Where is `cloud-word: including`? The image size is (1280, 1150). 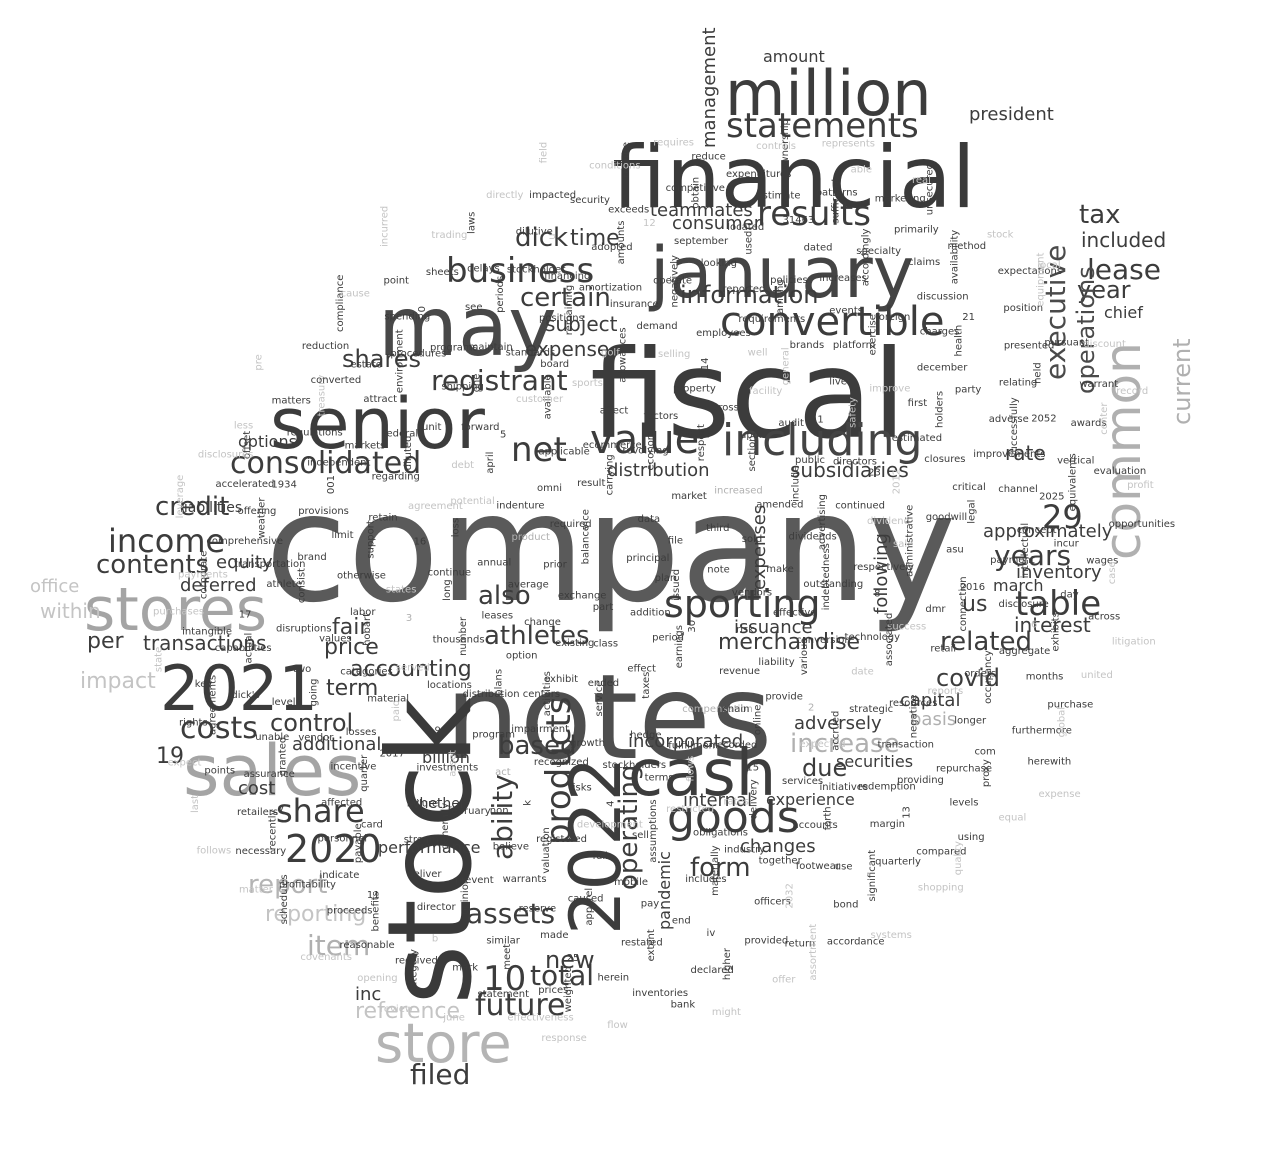 cloud-word: including is located at coordinates (822, 440).